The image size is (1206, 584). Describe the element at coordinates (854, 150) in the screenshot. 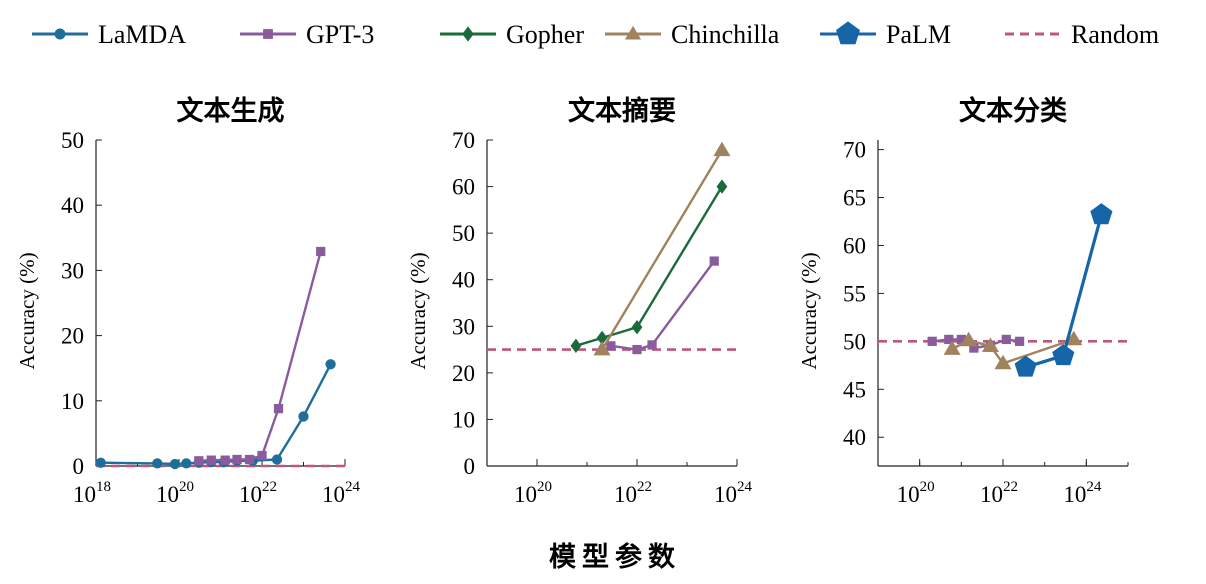

I see `y-tick-label: 70` at that location.